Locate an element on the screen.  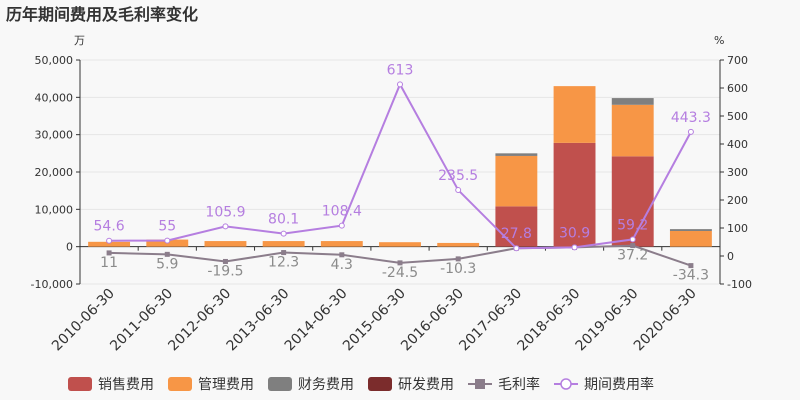
right-axis-unit: % is located at coordinates (719, 40).